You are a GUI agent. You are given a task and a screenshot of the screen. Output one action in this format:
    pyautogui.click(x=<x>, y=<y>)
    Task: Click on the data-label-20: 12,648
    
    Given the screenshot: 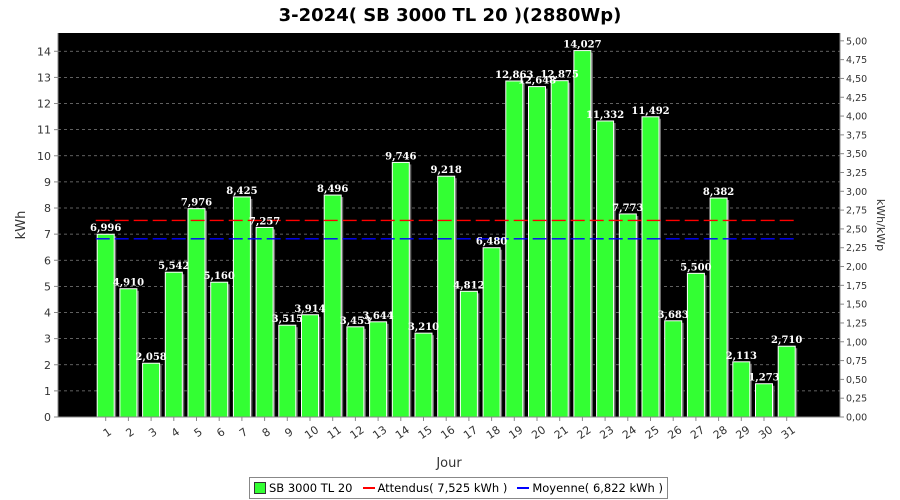 What is the action you would take?
    pyautogui.click(x=537, y=81)
    